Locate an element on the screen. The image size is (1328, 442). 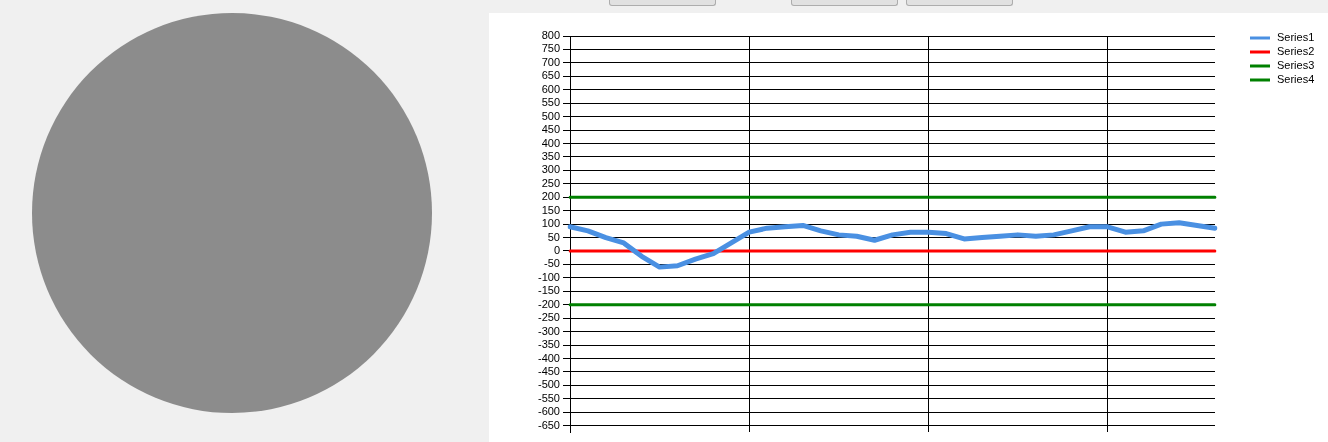
y-tick-label: -550 is located at coordinates (548, 397).